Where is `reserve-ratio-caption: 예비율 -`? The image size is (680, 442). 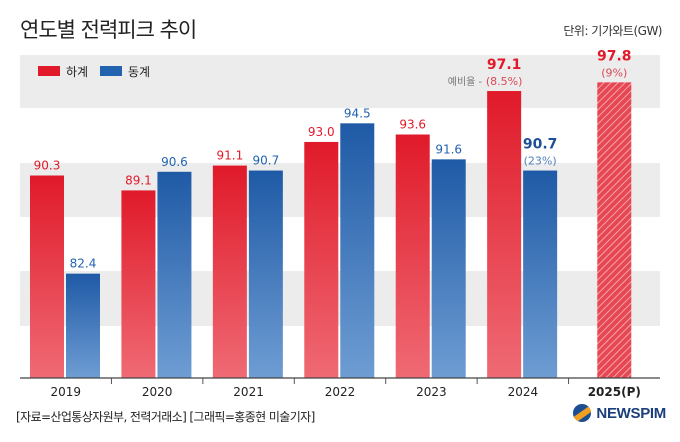 reserve-ratio-caption: 예비율 - is located at coordinates (465, 82).